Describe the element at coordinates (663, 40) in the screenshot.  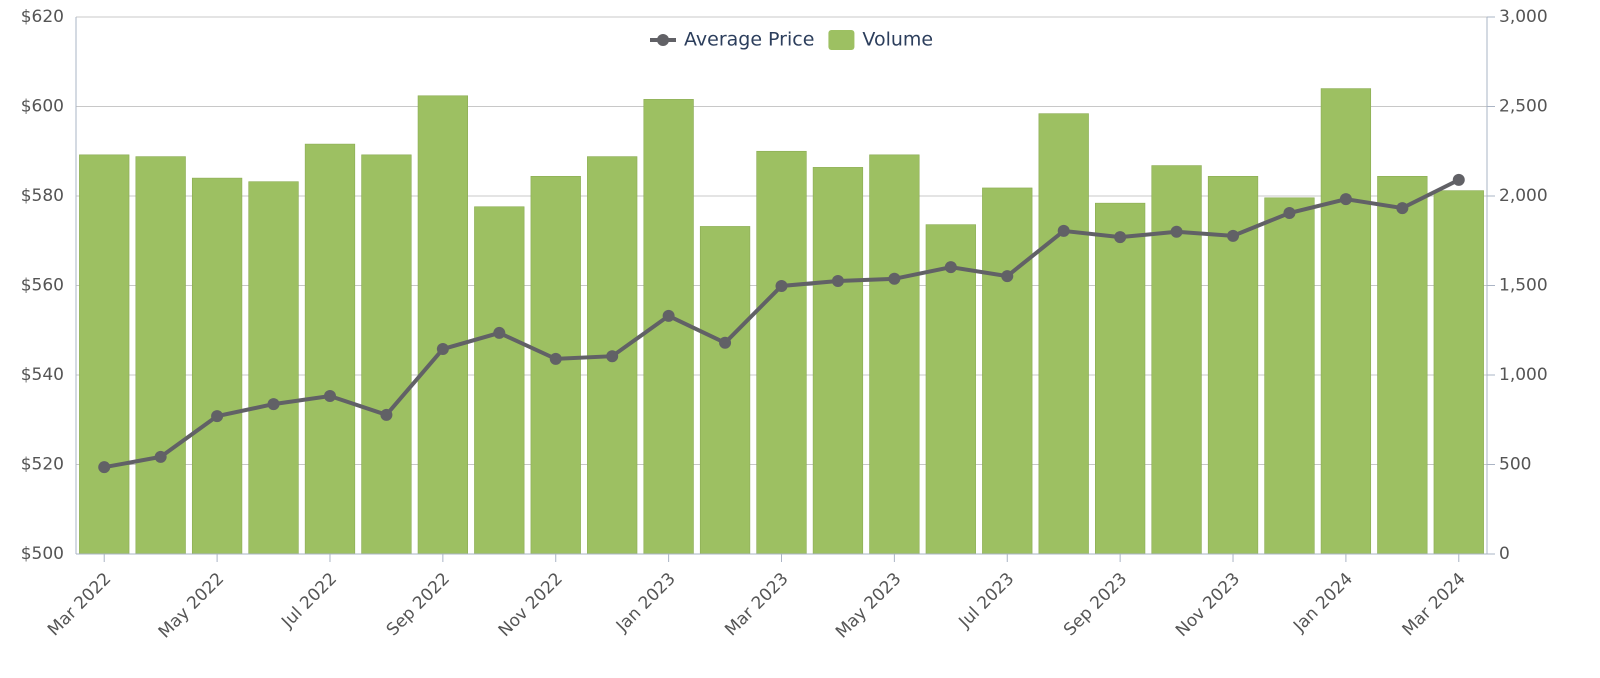
I see `legend-marker` at that location.